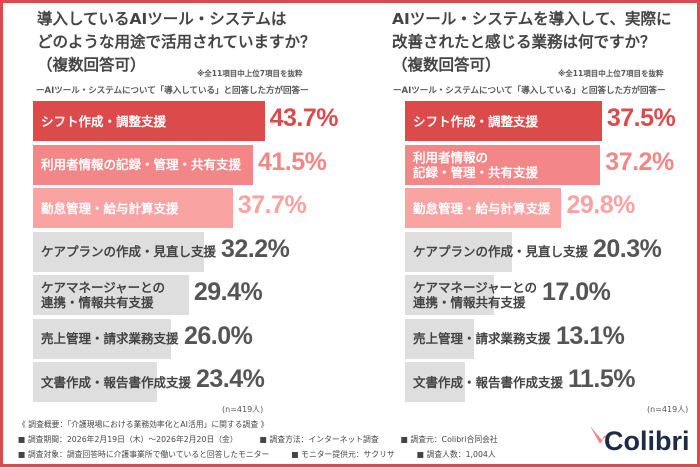 The height and width of the screenshot is (468, 700). Describe the element at coordinates (627, 248) in the screenshot. I see `value-label: 20.3%` at that location.